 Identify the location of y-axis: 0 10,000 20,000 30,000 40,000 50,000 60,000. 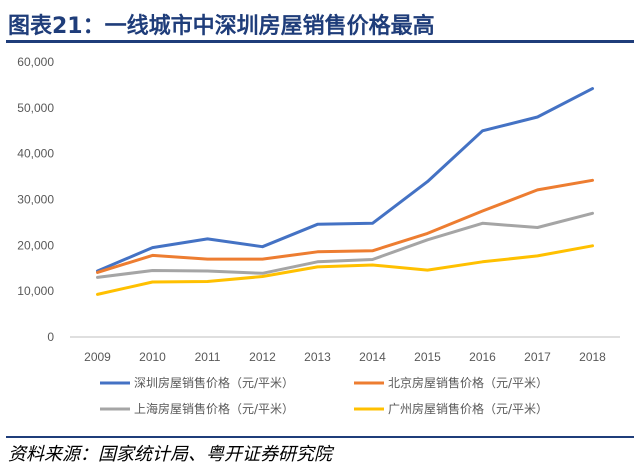
(35, 199).